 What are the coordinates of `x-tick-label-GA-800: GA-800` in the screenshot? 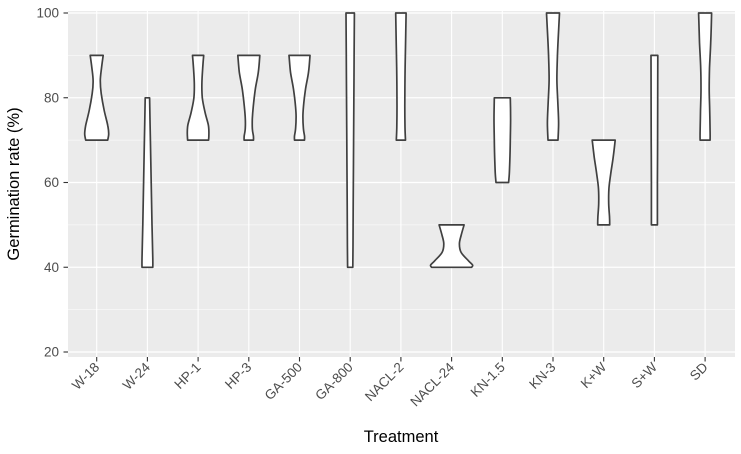 It's located at (334, 382).